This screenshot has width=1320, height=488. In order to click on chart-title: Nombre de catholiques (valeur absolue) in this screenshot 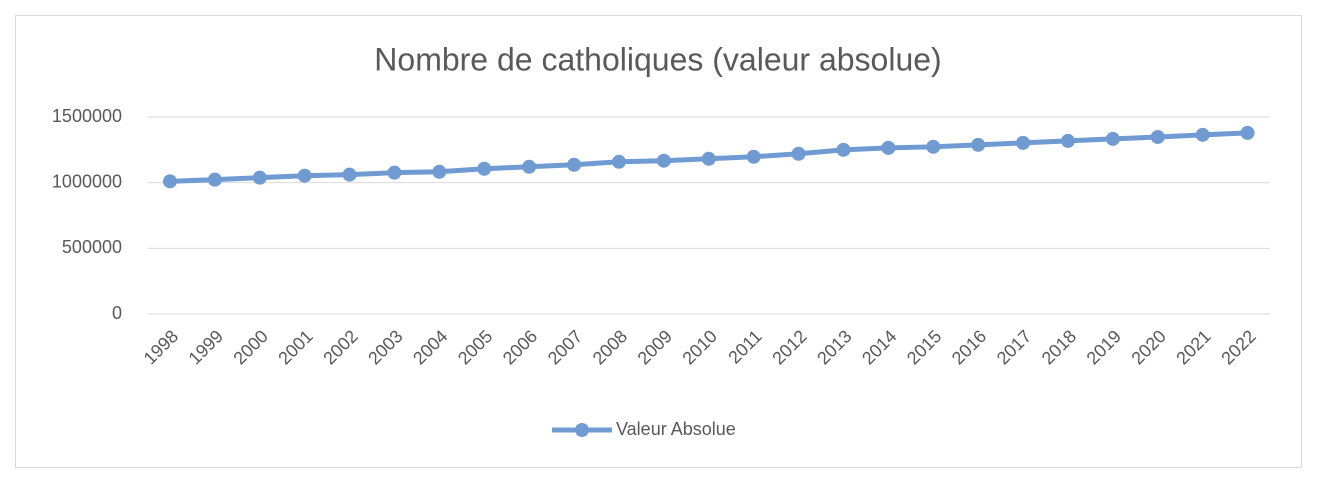, I will do `click(657, 59)`.